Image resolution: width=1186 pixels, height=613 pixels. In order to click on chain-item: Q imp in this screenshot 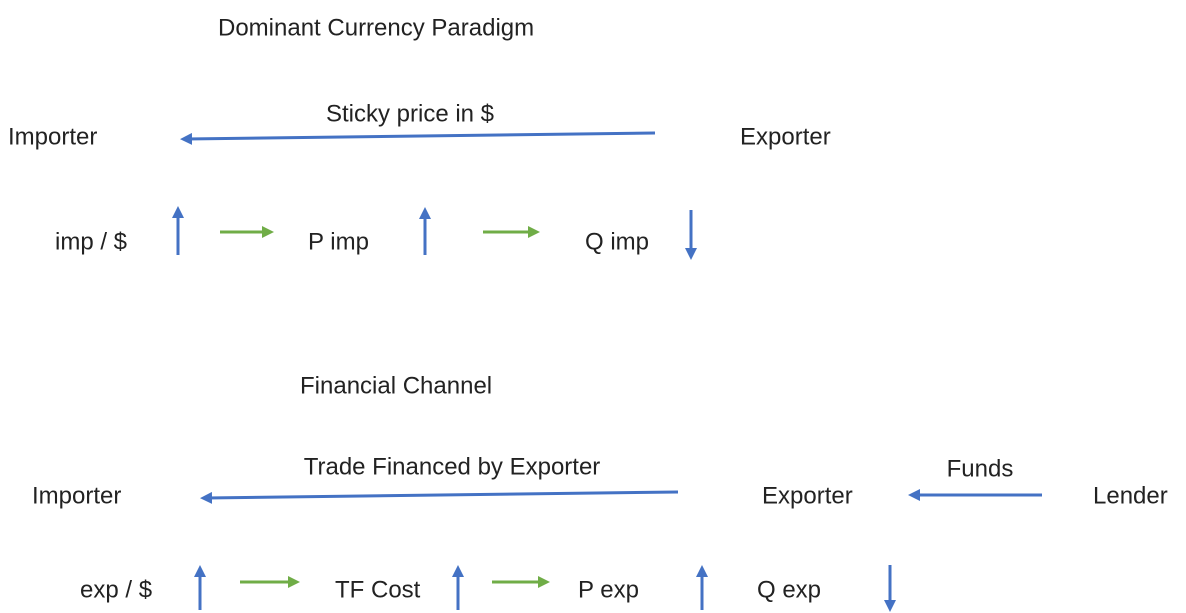, I will do `click(617, 241)`.